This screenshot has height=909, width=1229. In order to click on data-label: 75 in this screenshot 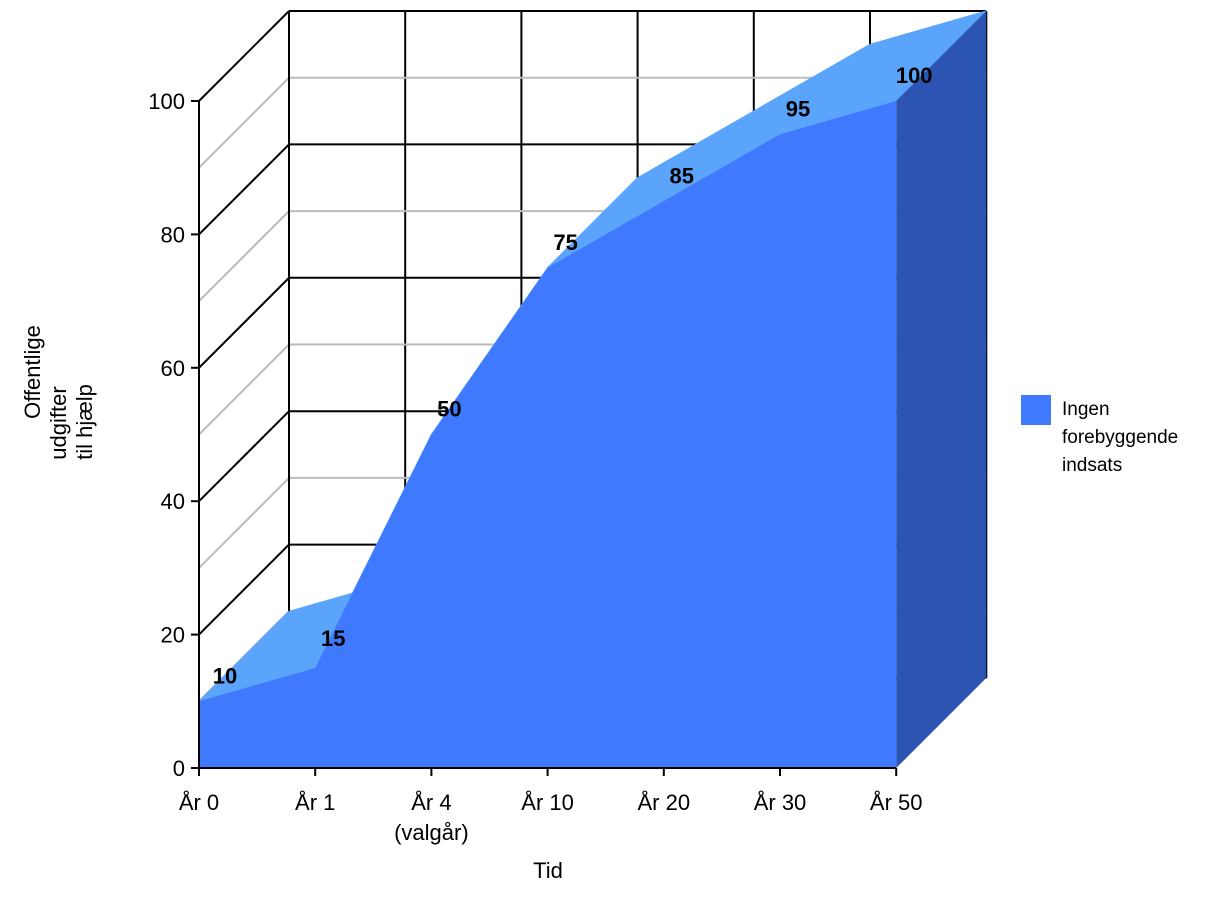, I will do `click(565, 242)`.